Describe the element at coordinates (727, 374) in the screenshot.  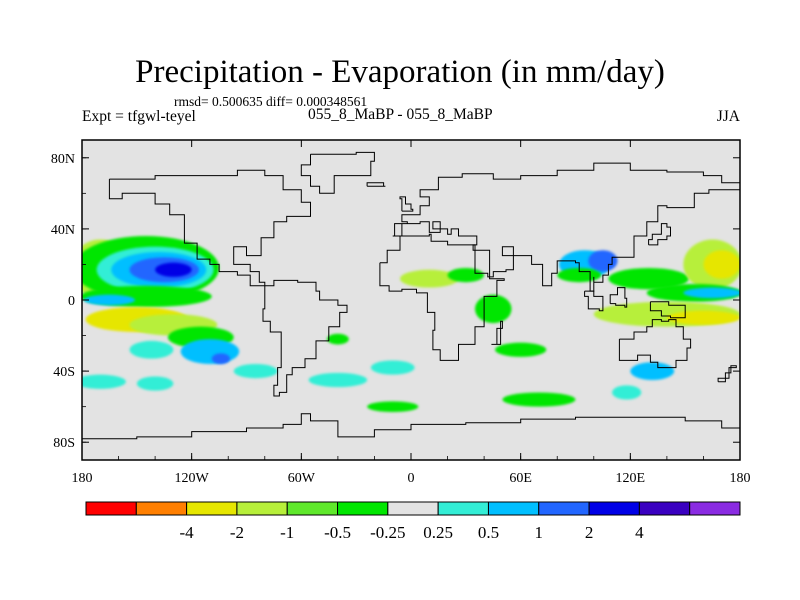
I see `coastline-new-zealand` at that location.